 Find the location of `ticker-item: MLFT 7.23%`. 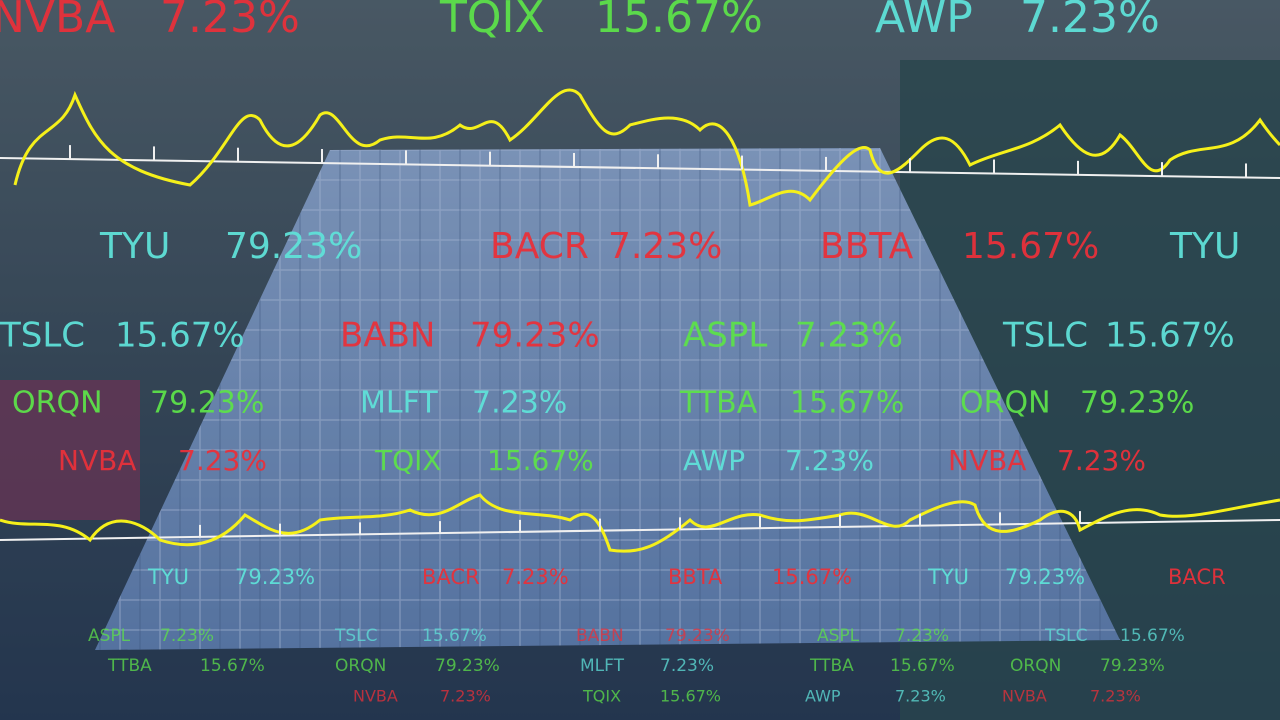

ticker-item: MLFT 7.23% is located at coordinates (647, 666).